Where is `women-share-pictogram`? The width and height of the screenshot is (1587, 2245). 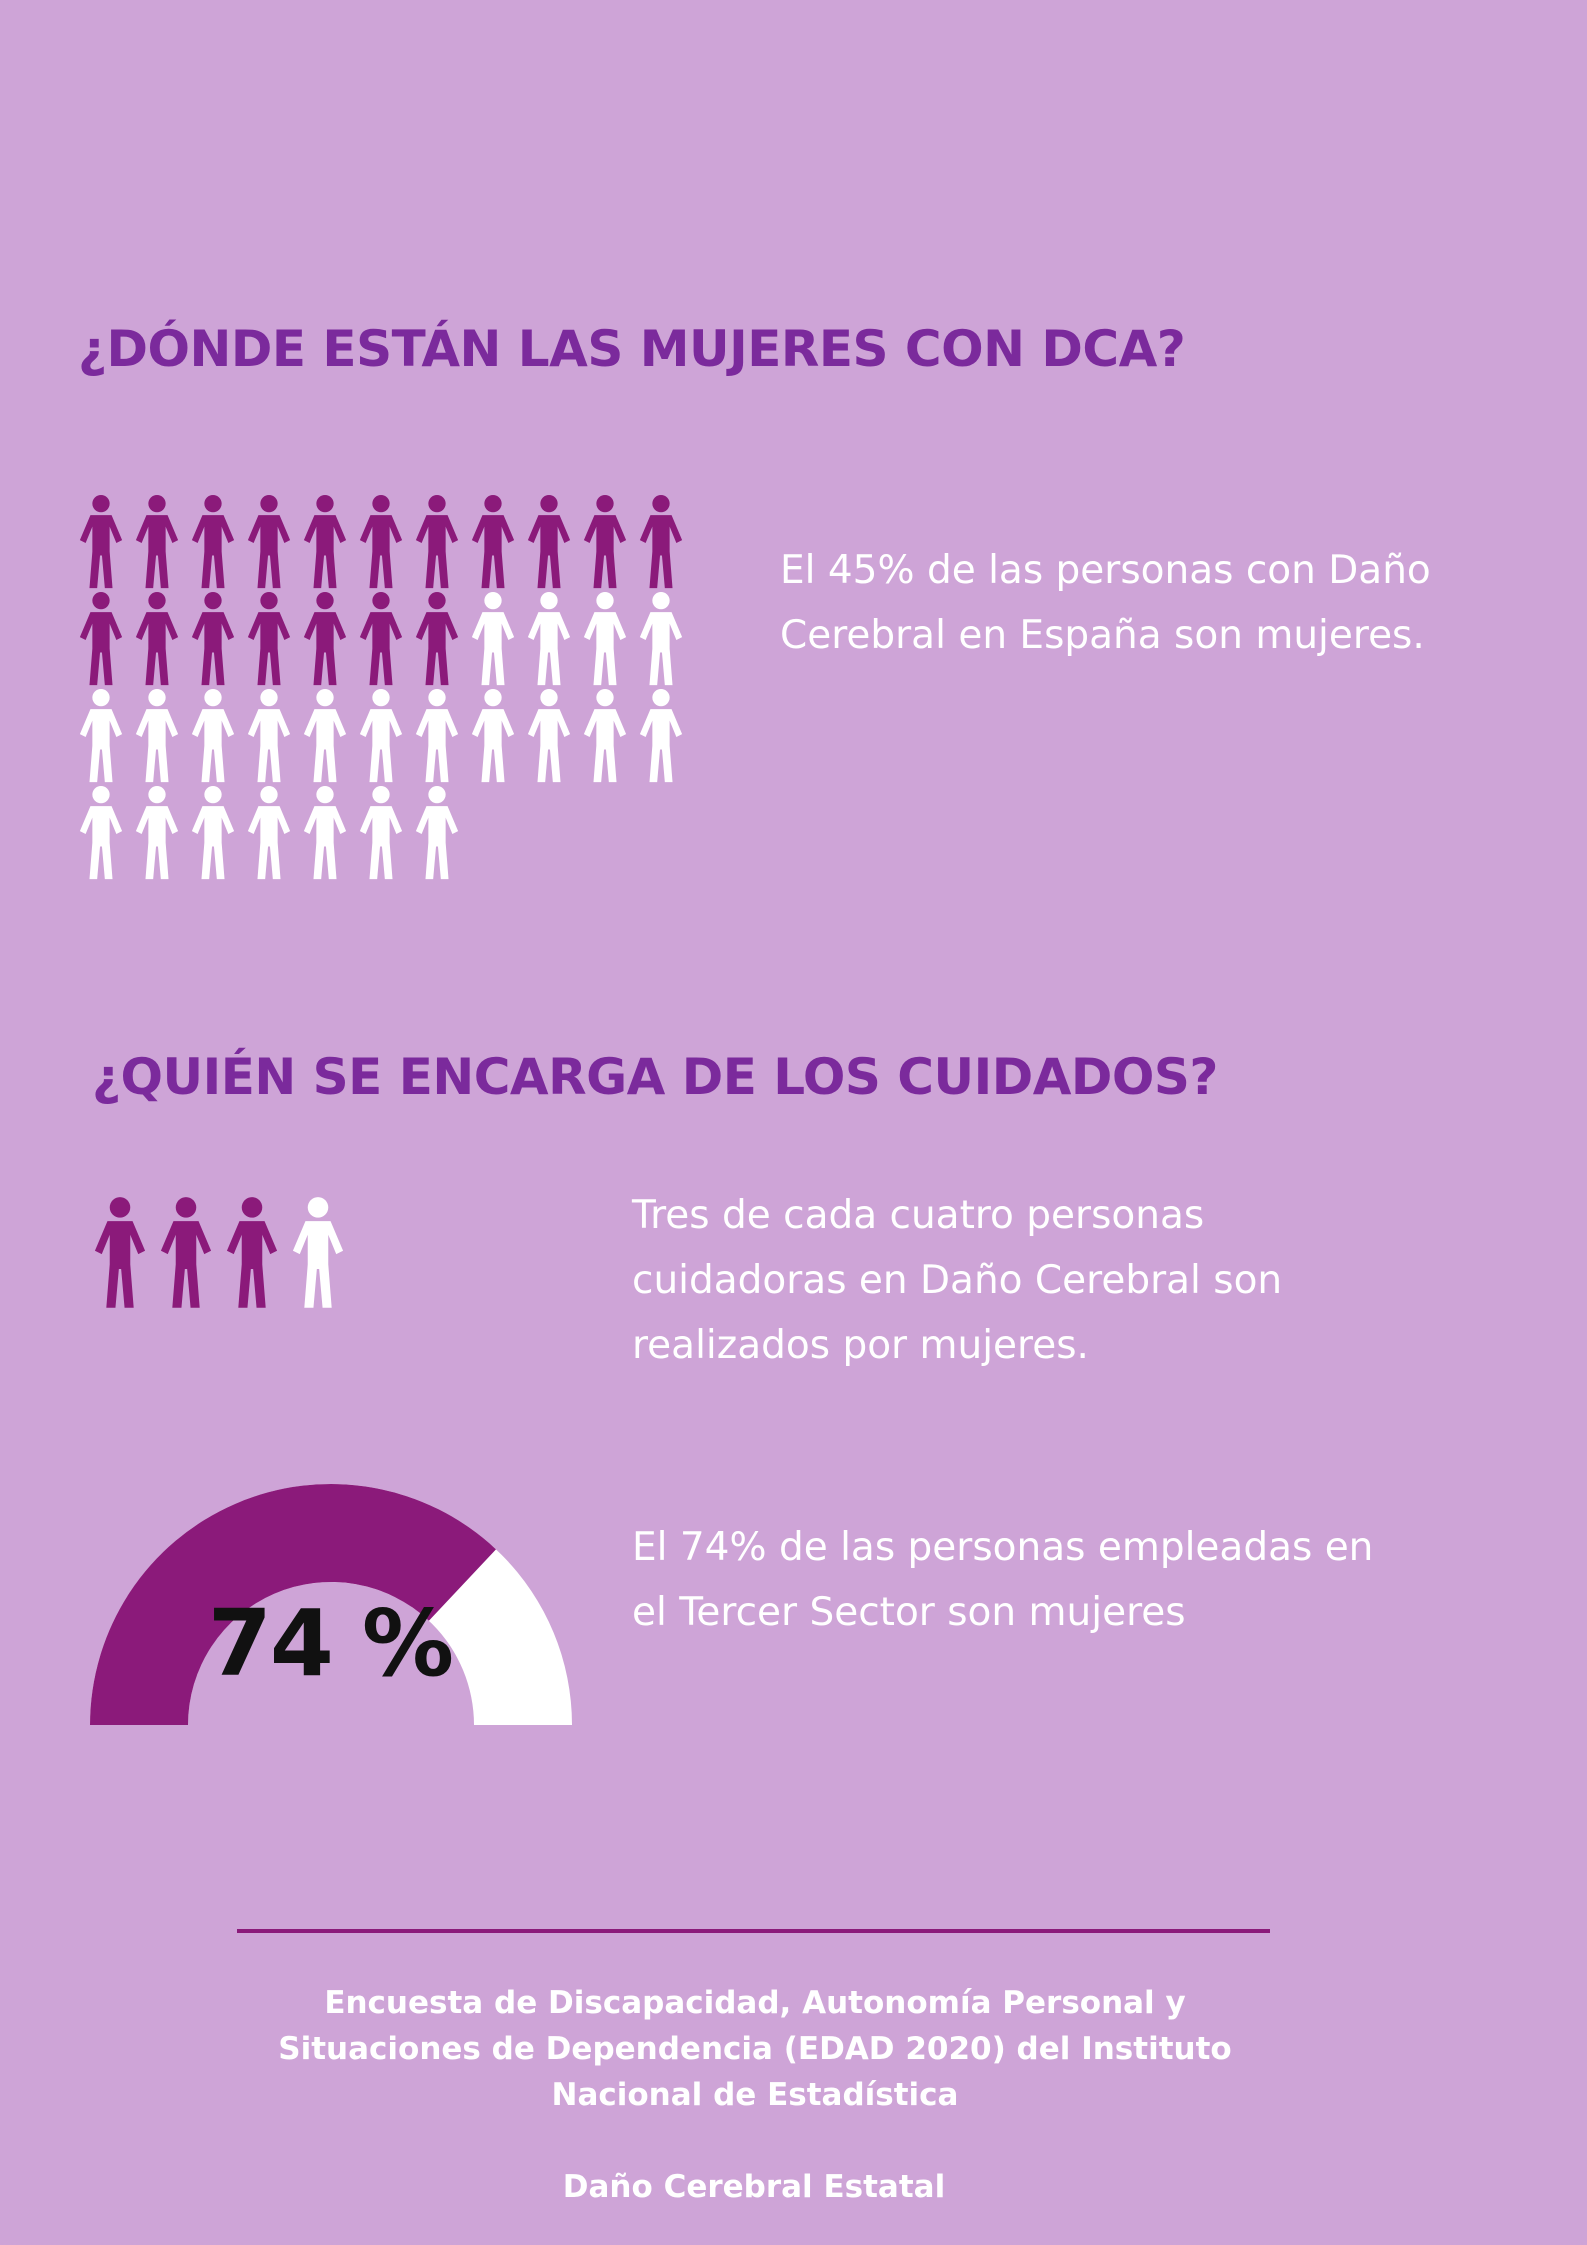
women-share-pictogram is located at coordinates (386, 689).